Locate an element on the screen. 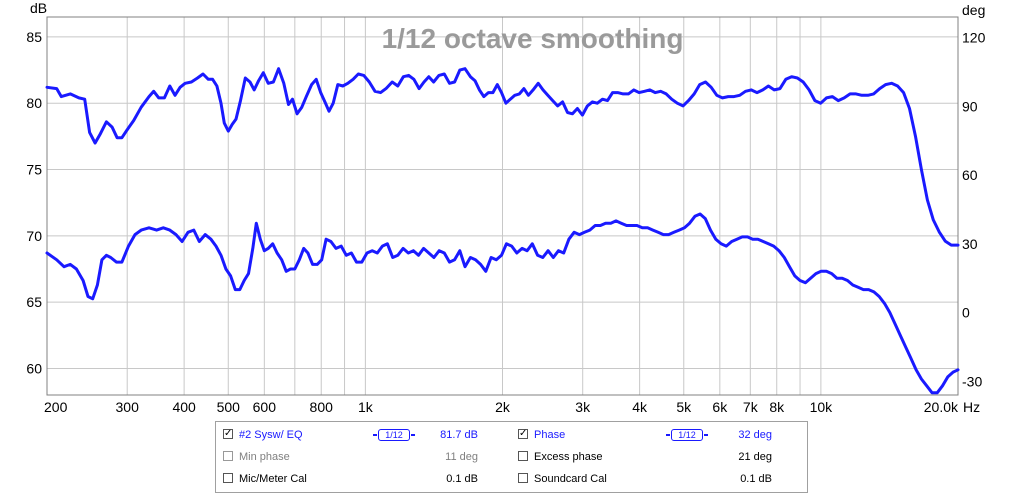  left-tick-label: 60 is located at coordinates (34, 368).